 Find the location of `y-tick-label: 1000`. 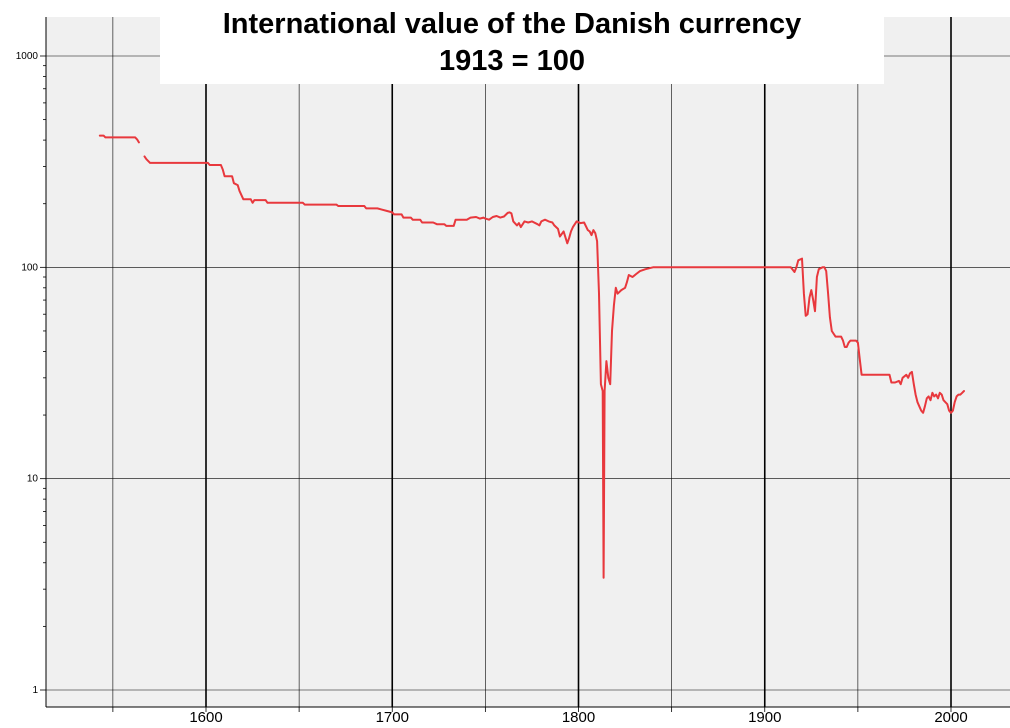

y-tick-label: 1000 is located at coordinates (27, 56).